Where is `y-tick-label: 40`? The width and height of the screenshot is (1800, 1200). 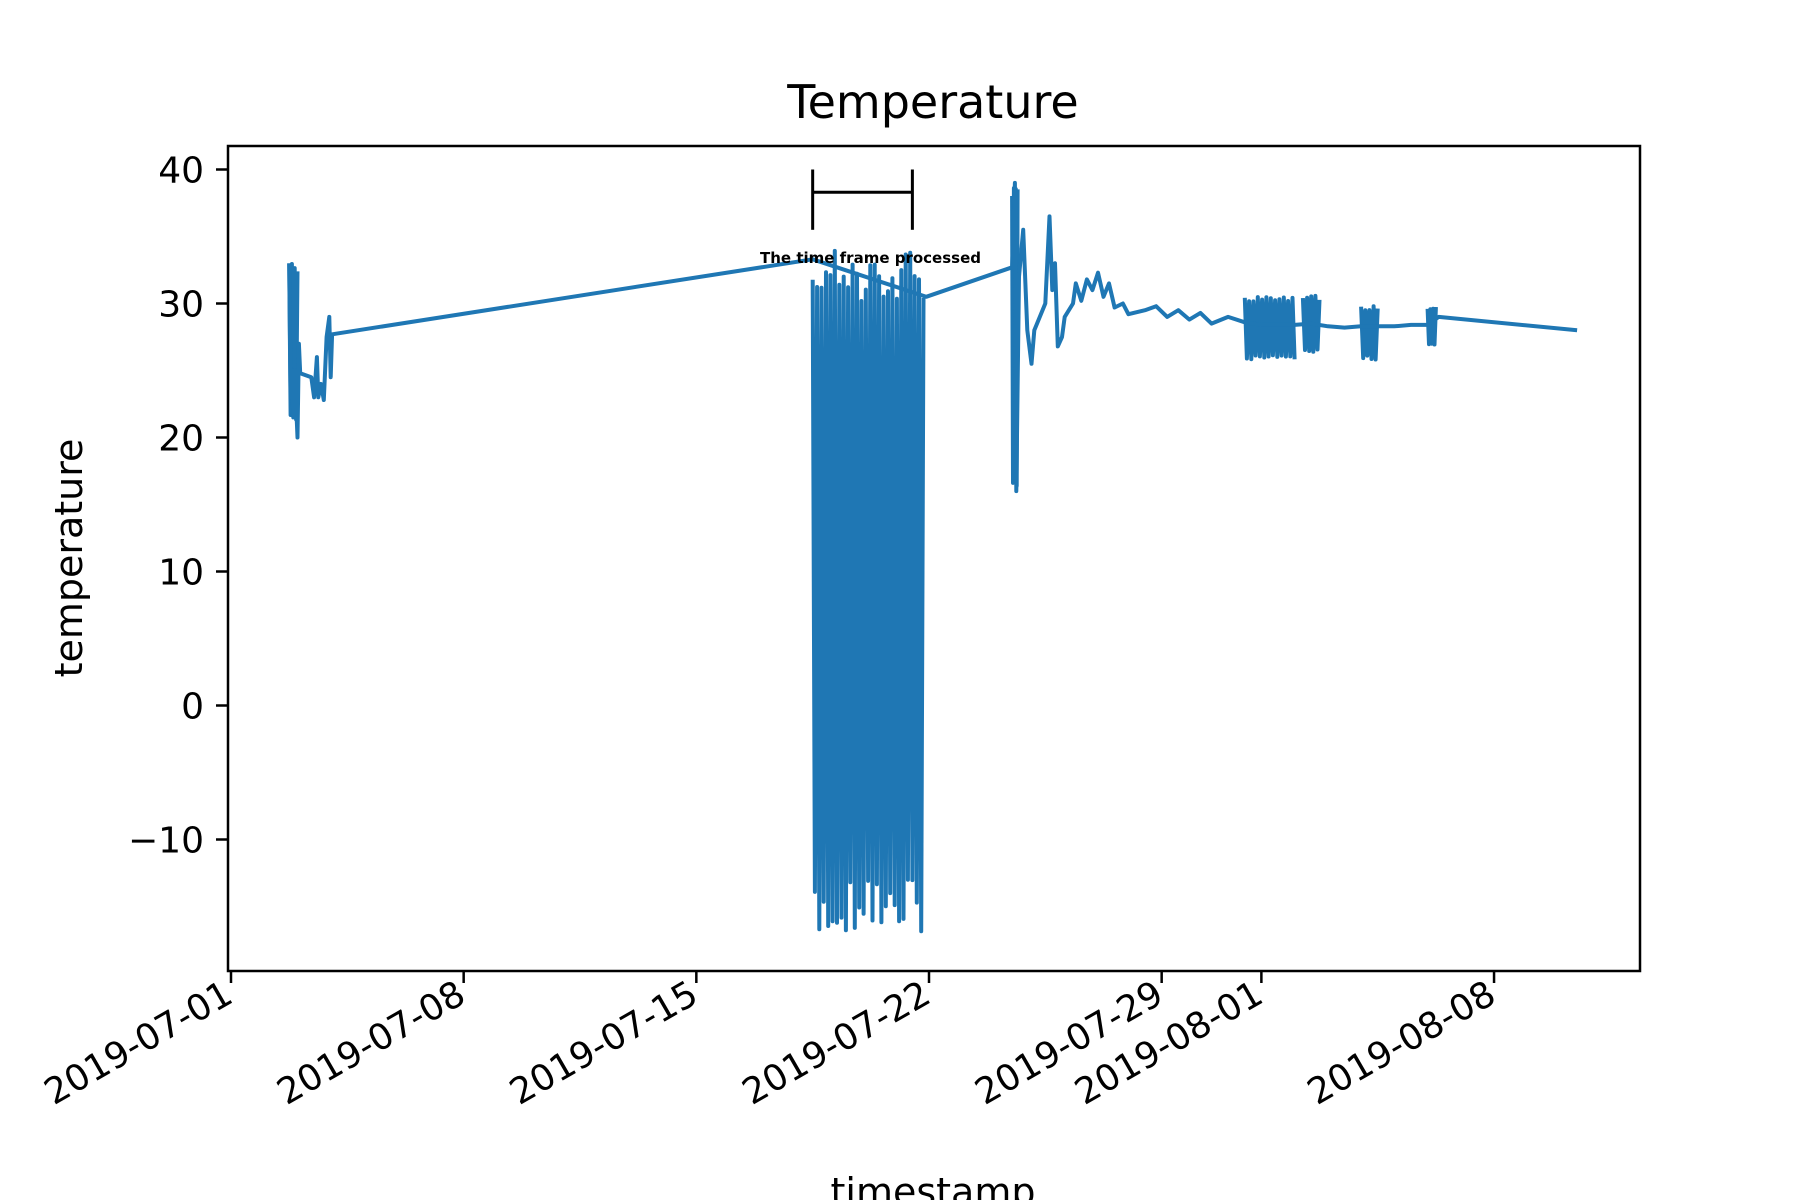
y-tick-label: 40 is located at coordinates (181, 171).